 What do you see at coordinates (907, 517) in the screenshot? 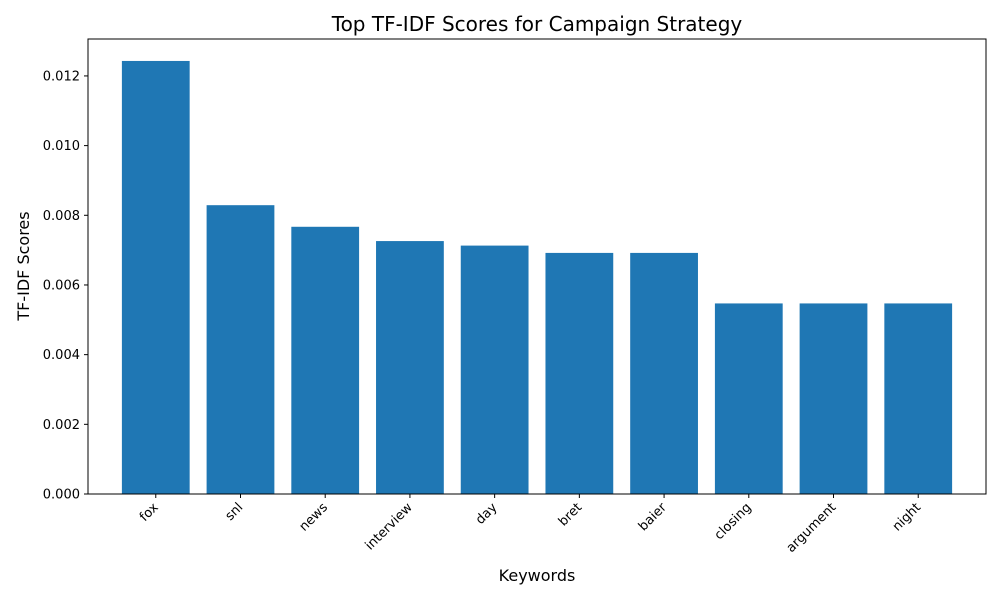
I see `x-tick-label-night: night` at bounding box center [907, 517].